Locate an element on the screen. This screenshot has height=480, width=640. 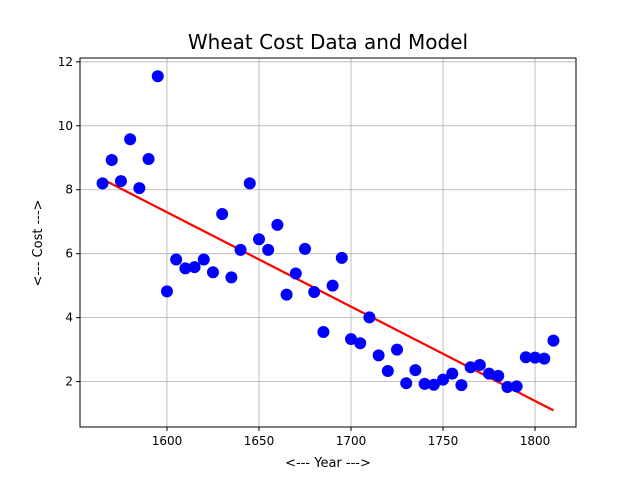
x-tick-label: 1700 is located at coordinates (351, 441).